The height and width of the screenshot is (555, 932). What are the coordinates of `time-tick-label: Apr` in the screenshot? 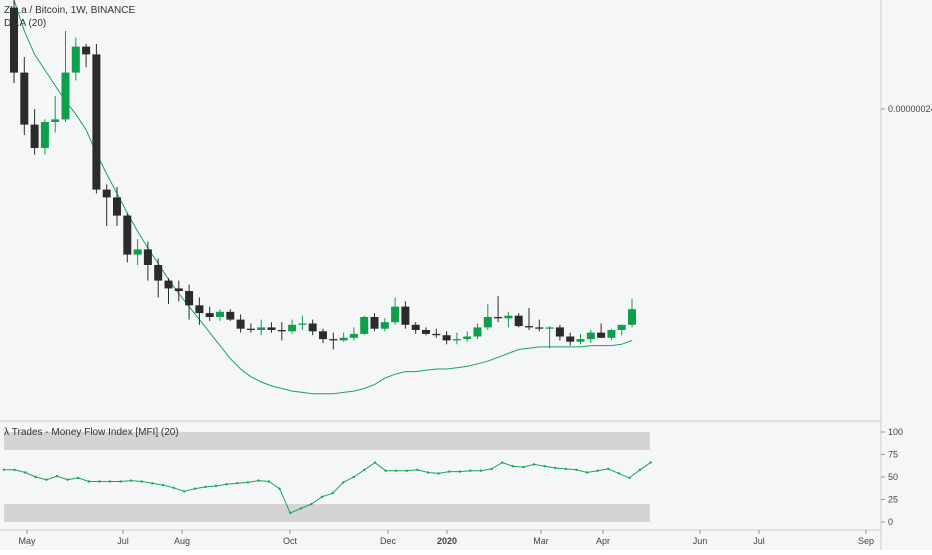 It's located at (603, 541).